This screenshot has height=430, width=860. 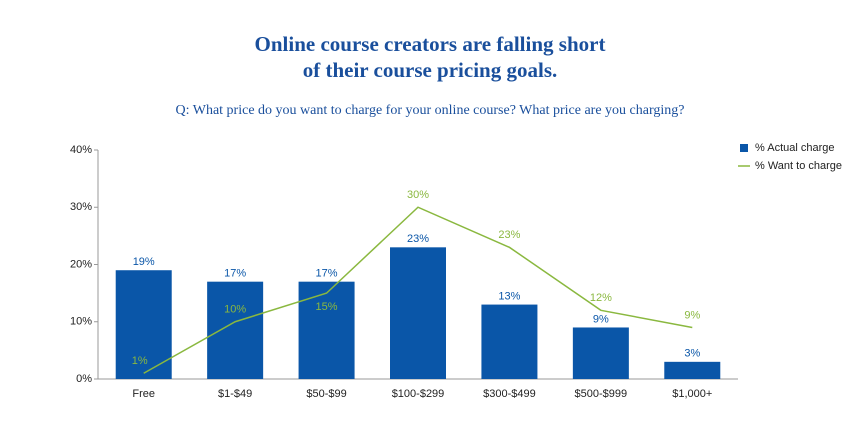 I want to click on legend-swatch, so click(x=744, y=148).